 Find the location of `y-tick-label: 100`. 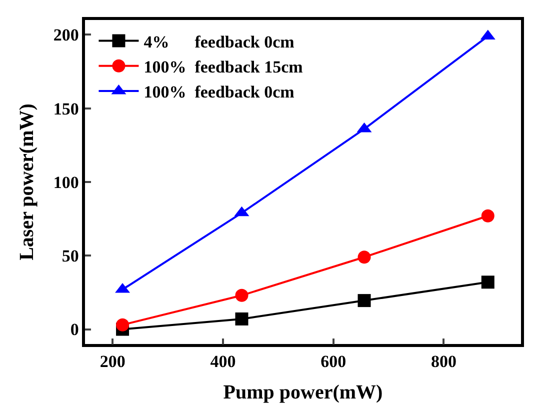

y-tick-label: 100 is located at coordinates (66, 182).